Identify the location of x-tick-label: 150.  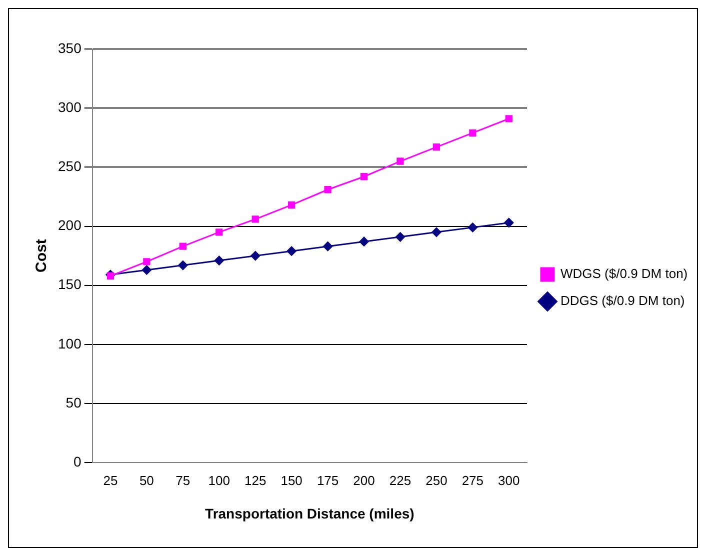
(291, 480).